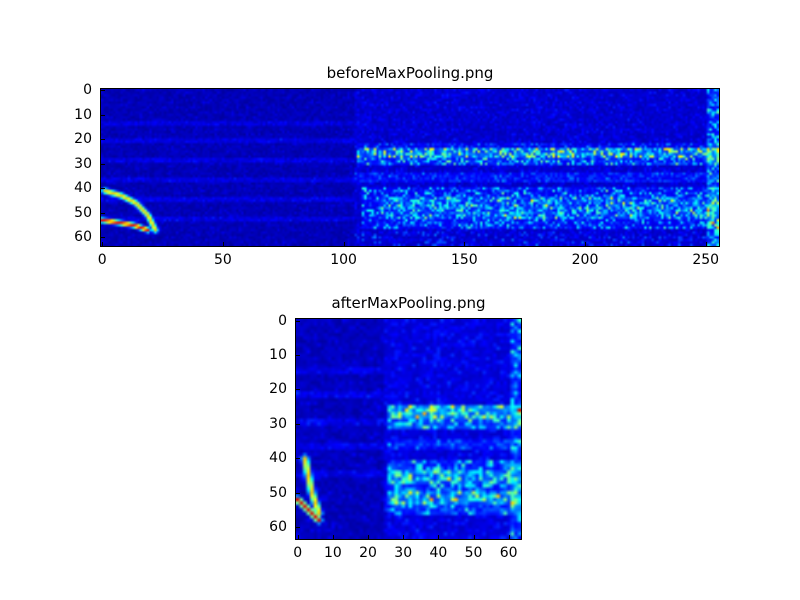 The width and height of the screenshot is (800, 600). Describe the element at coordinates (403, 553) in the screenshot. I see `x-tick-label: 30` at that location.